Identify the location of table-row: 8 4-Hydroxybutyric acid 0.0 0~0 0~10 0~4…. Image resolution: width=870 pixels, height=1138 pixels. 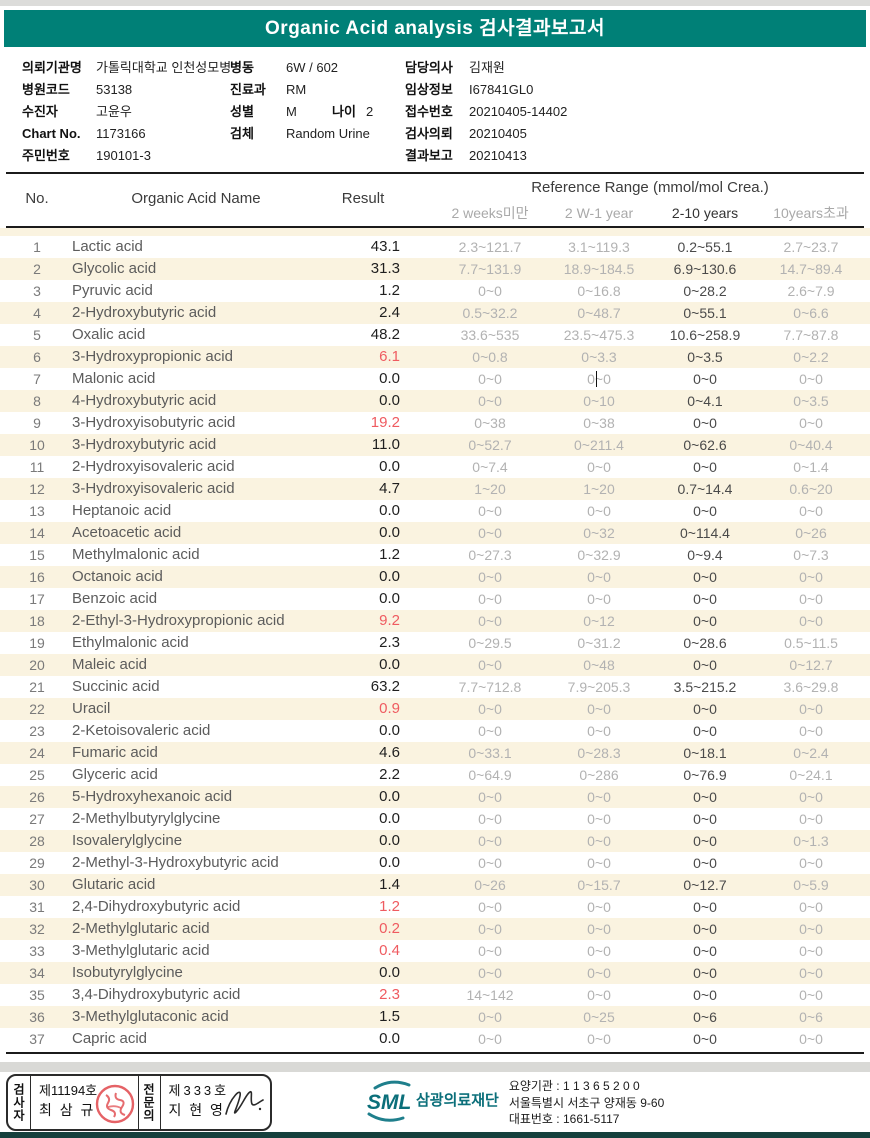
(435, 401).